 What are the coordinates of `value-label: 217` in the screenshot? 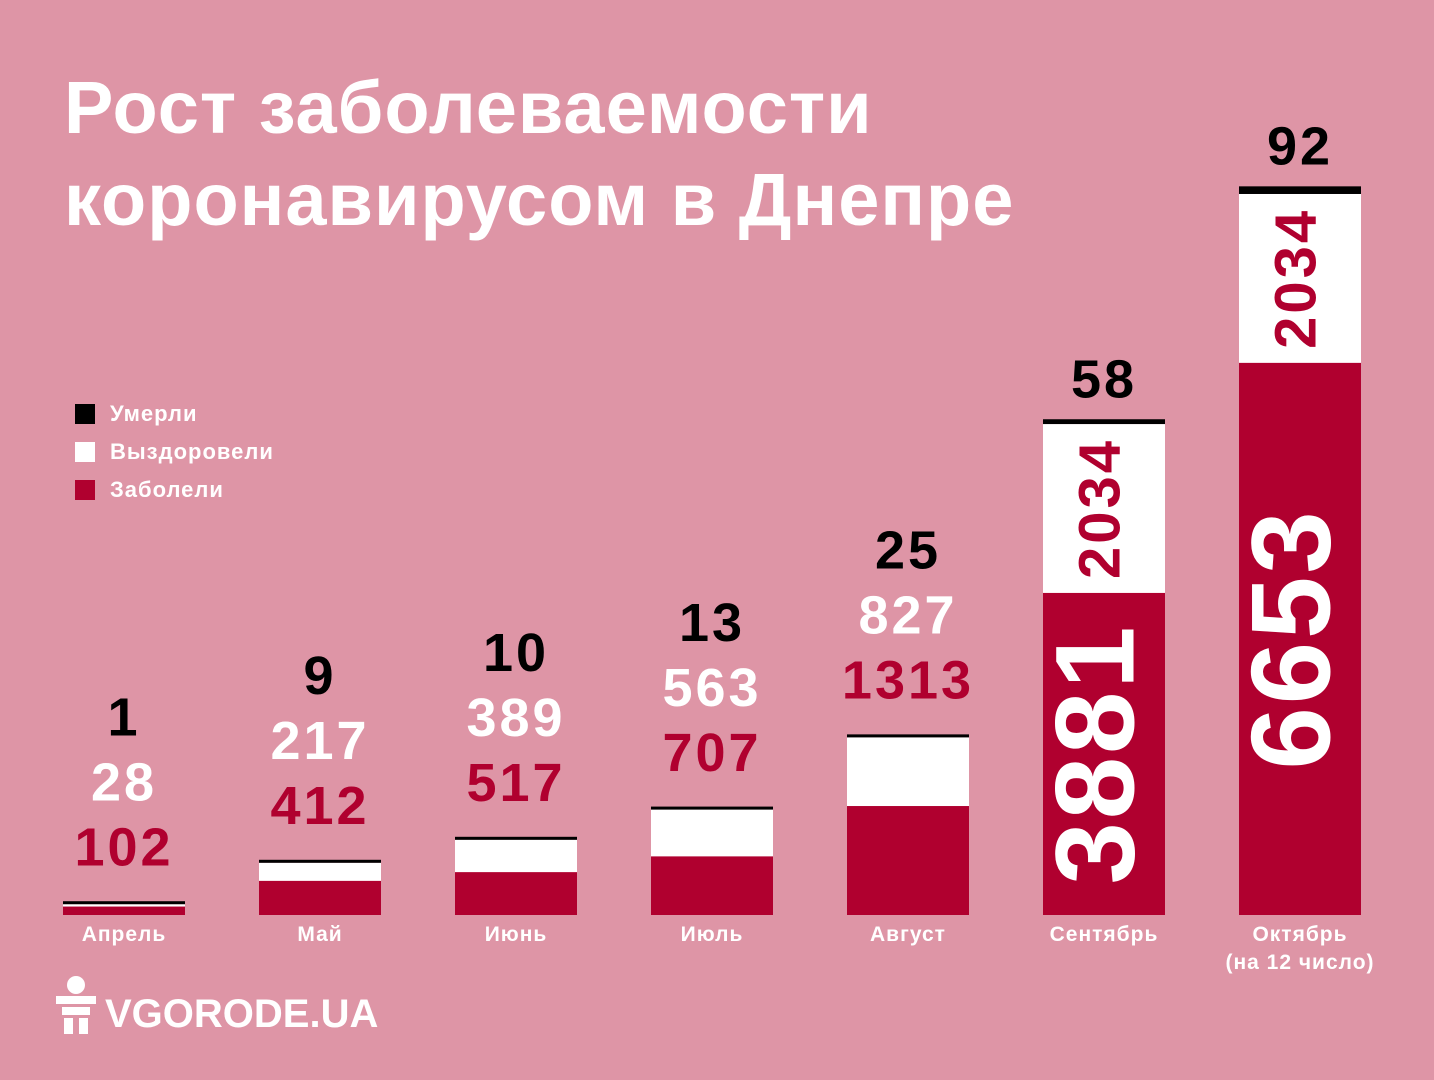 It's located at (319, 741).